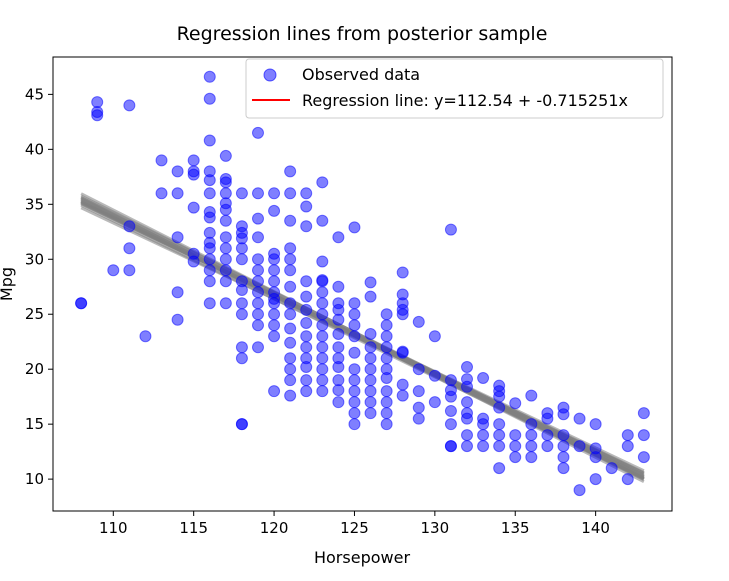 Image resolution: width=729 pixels, height=581 pixels. Describe the element at coordinates (34, 259) in the screenshot. I see `y-tick-label-4: 30` at that location.